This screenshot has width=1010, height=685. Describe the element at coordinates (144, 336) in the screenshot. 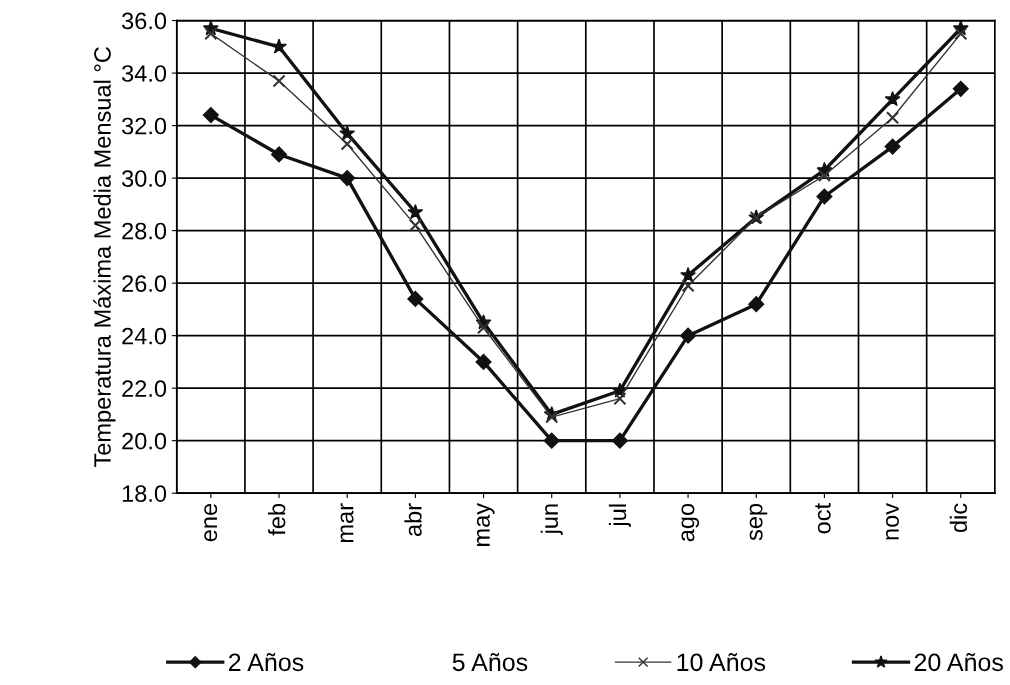

I see `y-tick-label: 24.0` at that location.